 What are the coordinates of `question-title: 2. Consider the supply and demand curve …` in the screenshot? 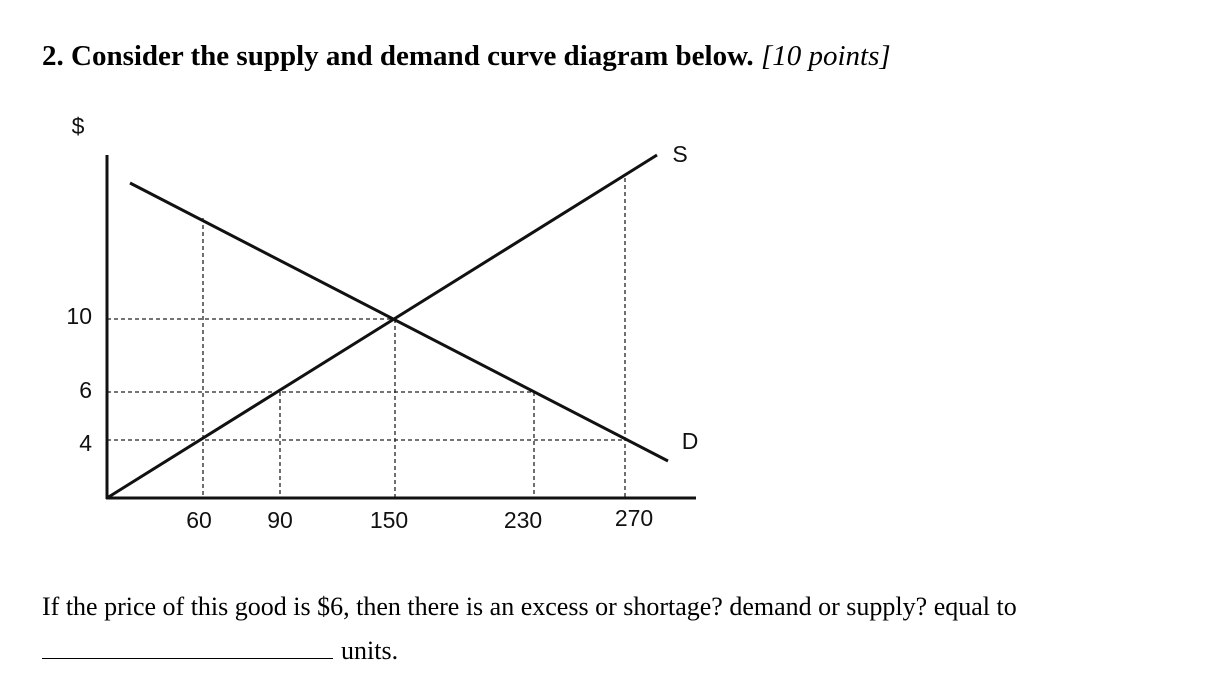 It's located at (466, 56).